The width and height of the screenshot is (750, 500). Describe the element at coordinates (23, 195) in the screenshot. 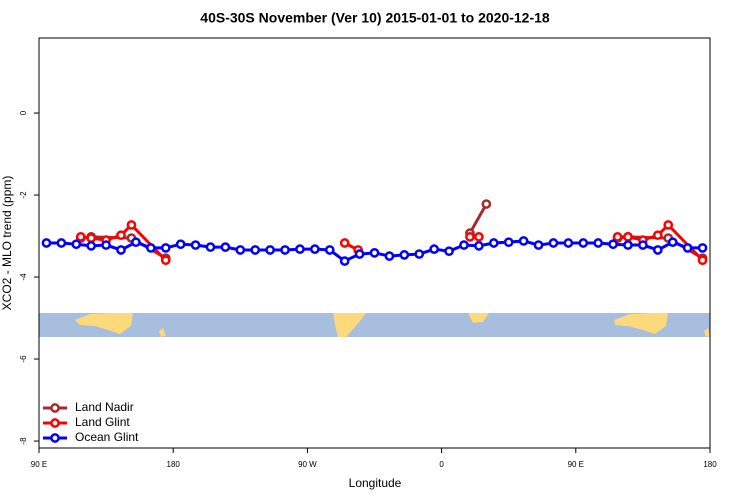

I see `y-tick-label: -2` at that location.